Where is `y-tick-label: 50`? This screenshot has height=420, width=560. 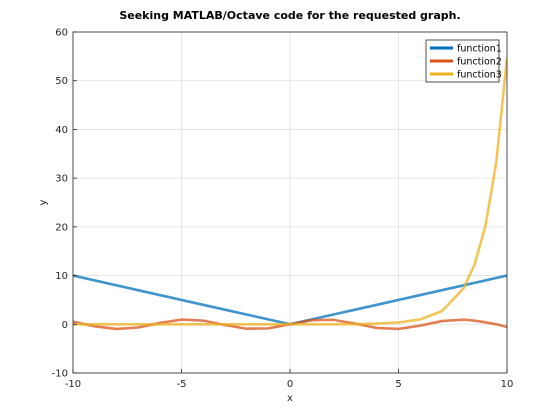
y-tick-label: 50 is located at coordinates (61, 81).